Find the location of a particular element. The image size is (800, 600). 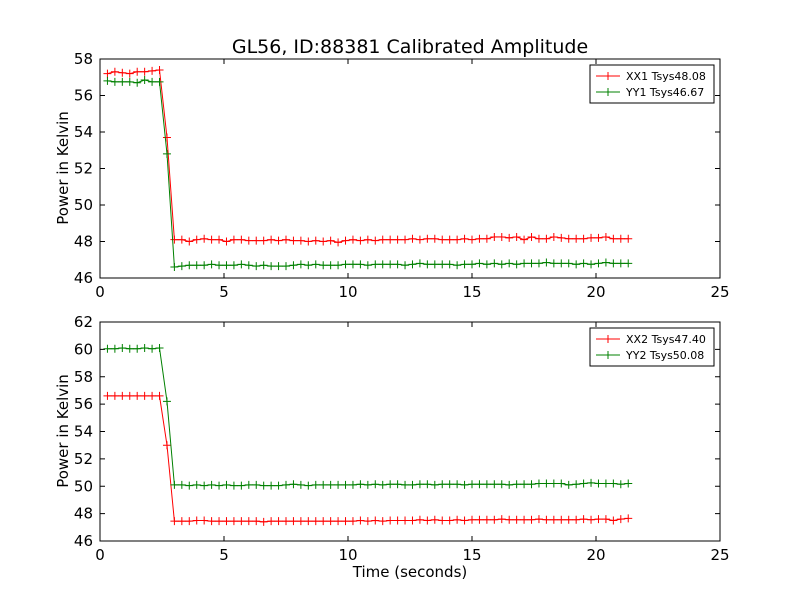

top-legend-box is located at coordinates (652, 84).